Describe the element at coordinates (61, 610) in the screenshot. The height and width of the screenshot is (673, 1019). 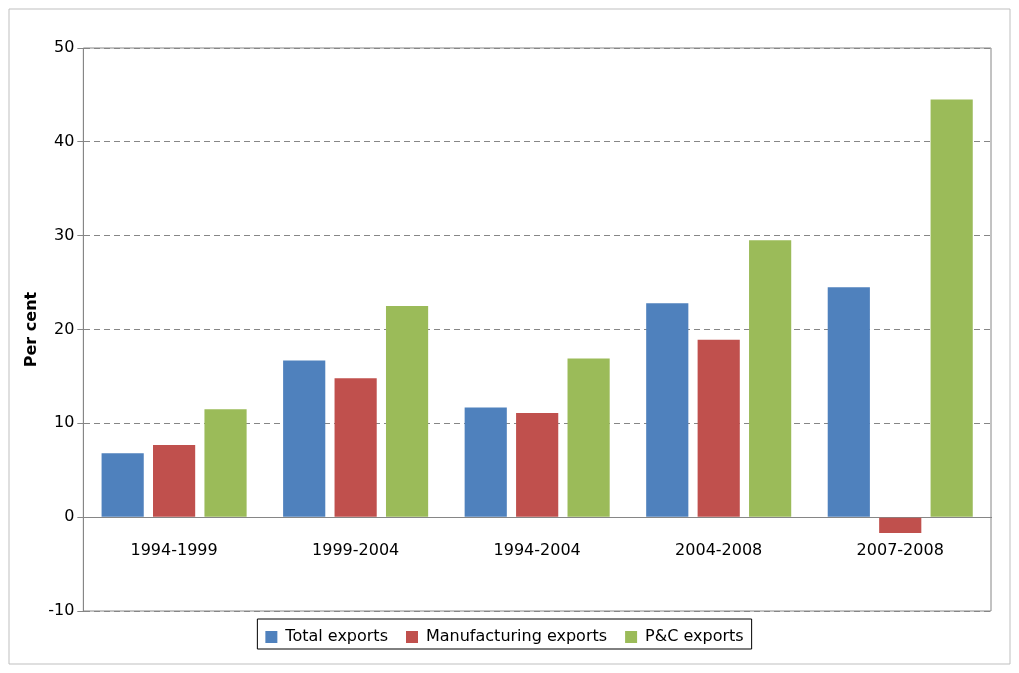
I see `y-tick-label: -10` at that location.